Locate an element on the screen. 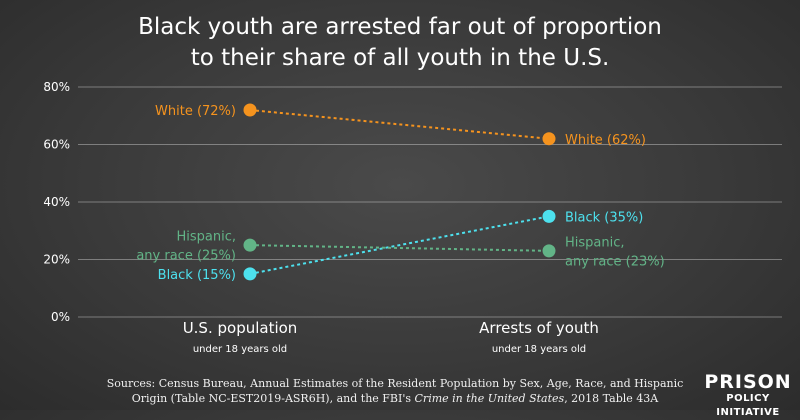 The image size is (800, 420). white-data-label: White (72%) is located at coordinates (195, 111).